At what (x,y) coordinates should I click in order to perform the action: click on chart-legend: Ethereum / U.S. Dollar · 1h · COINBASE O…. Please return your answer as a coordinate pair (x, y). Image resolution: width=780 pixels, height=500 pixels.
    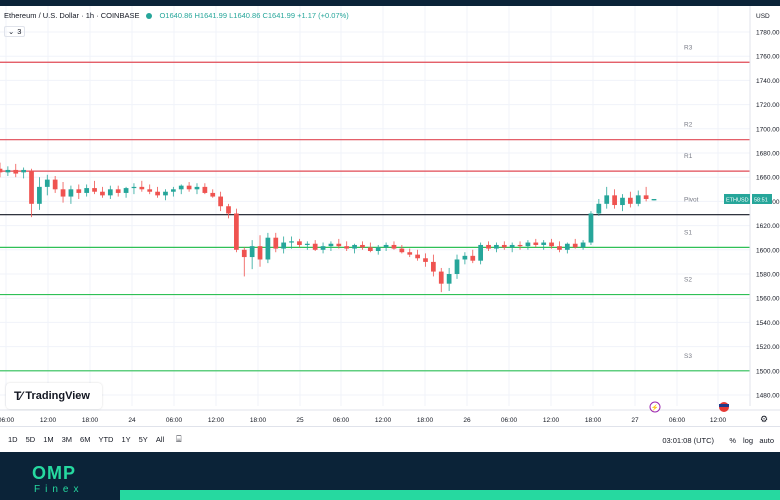
    Looking at the image, I should click on (176, 15).